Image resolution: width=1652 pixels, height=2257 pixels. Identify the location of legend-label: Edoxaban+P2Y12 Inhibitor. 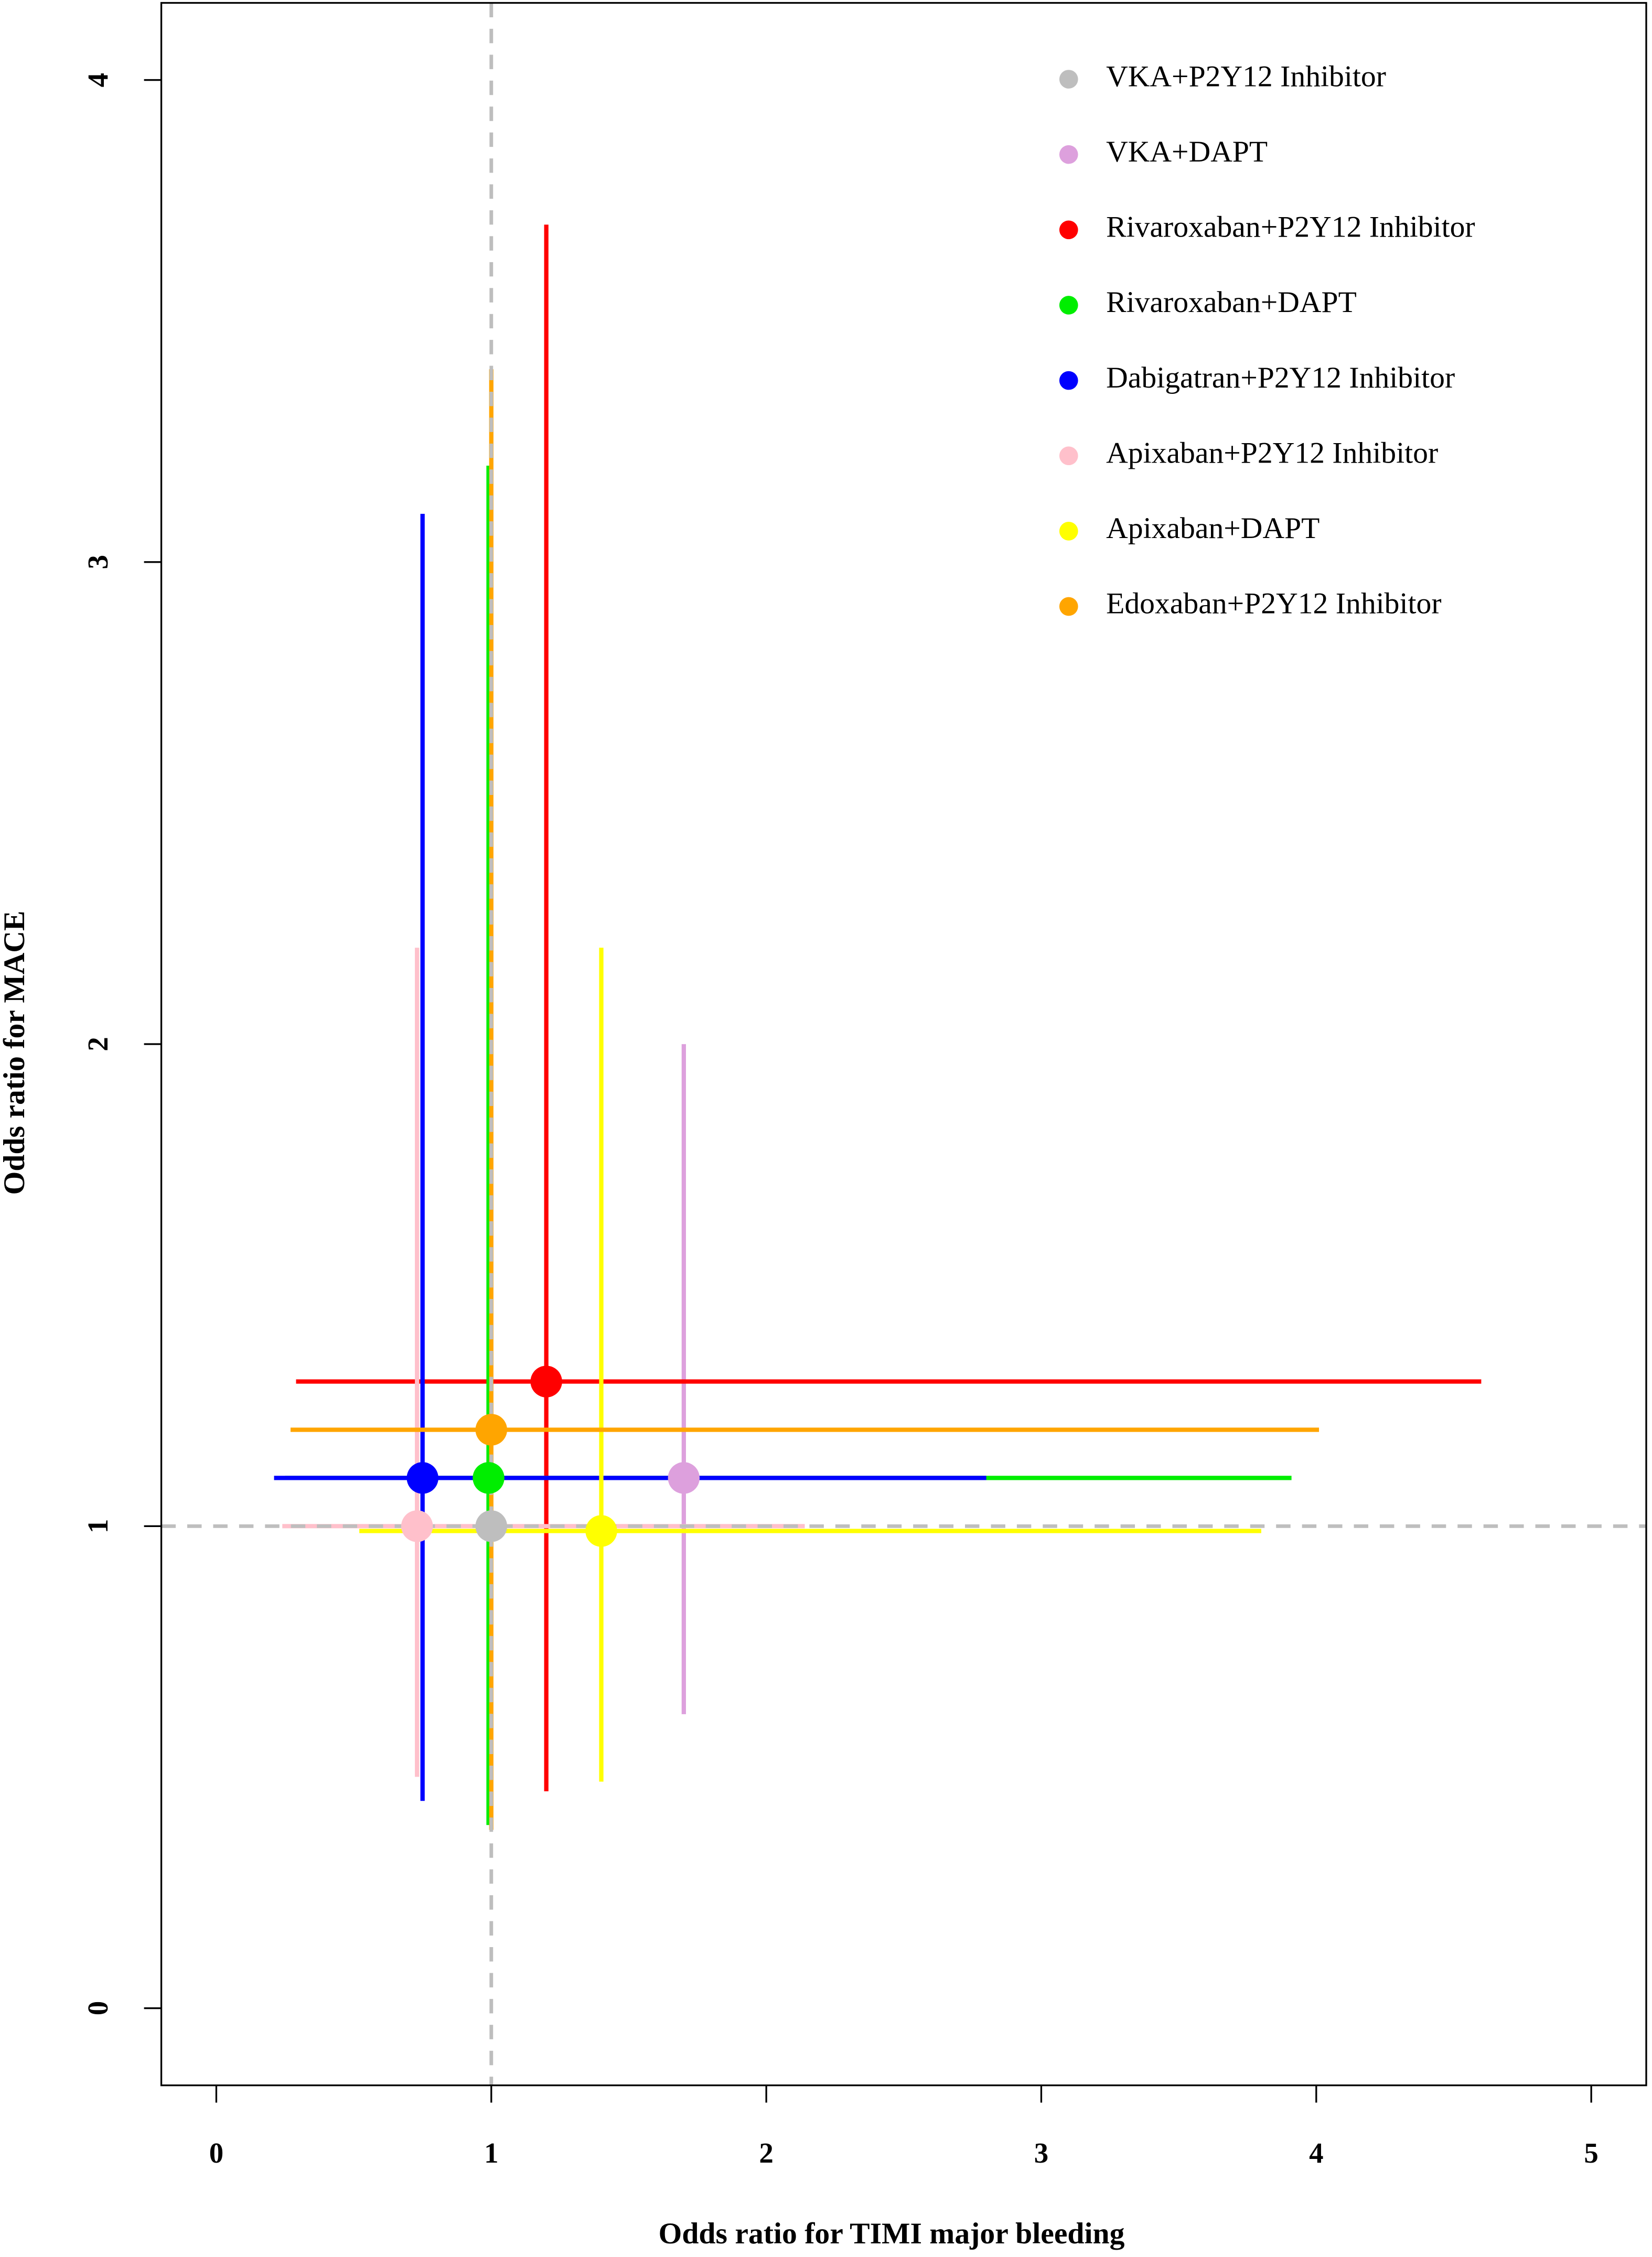
(1273, 603).